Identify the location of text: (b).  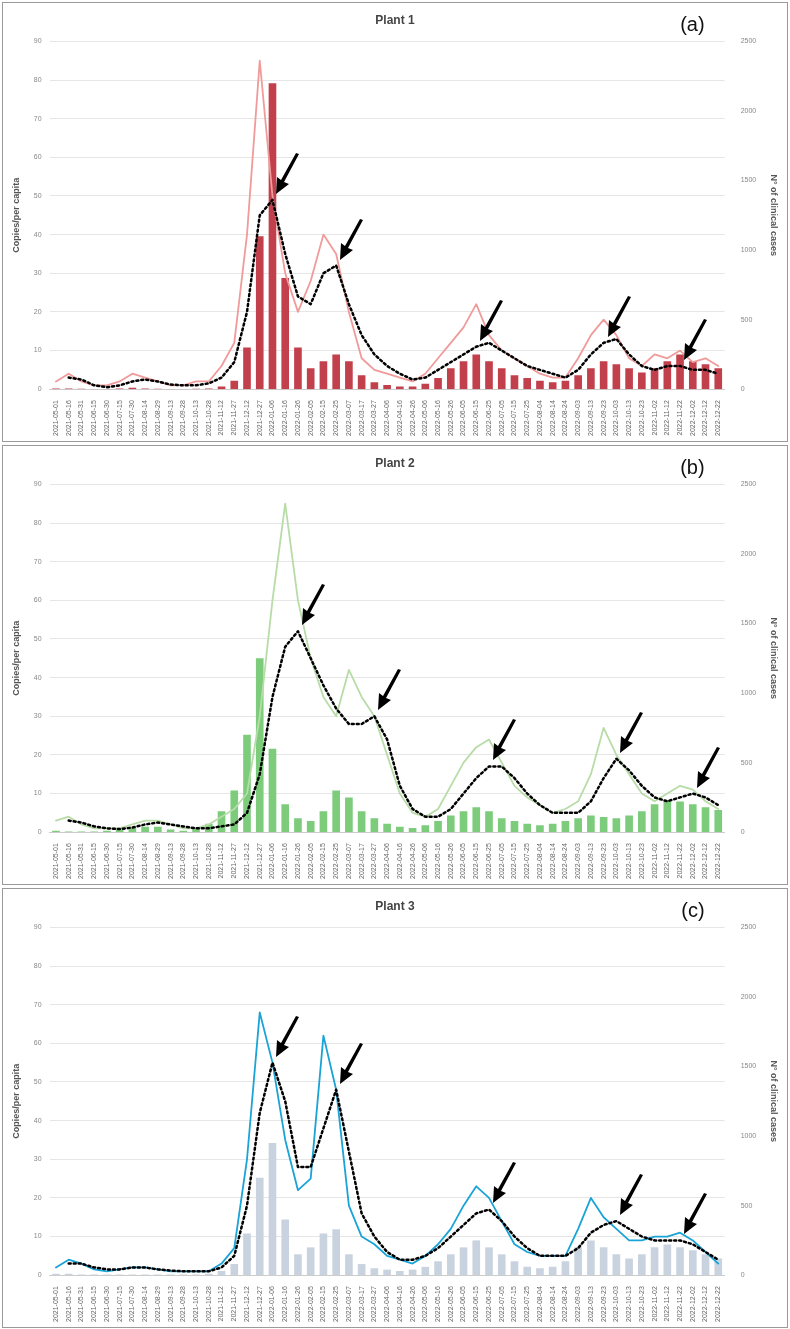
(692, 466).